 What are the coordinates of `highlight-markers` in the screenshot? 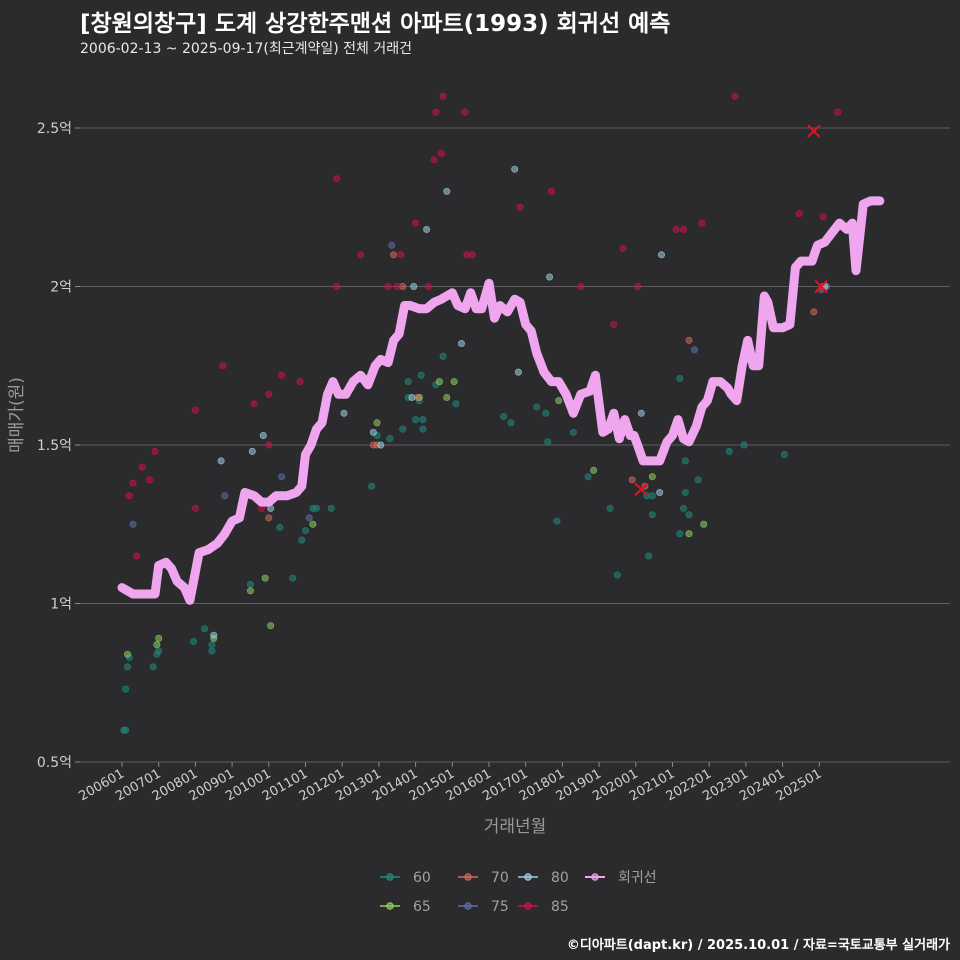 It's located at (731, 310).